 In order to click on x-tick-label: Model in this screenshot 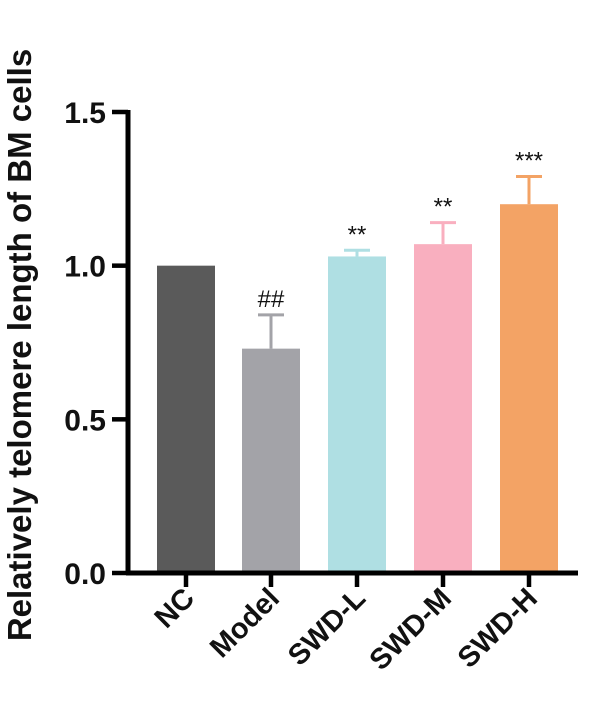, I will do `click(245, 623)`.